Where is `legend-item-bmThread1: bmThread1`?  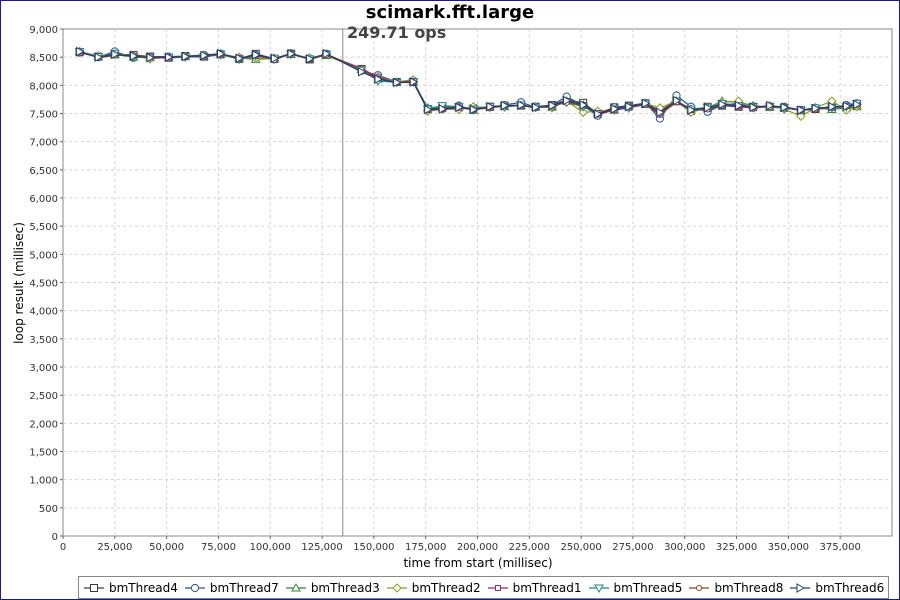 legend-item-bmThread1: bmThread1 is located at coordinates (534, 588).